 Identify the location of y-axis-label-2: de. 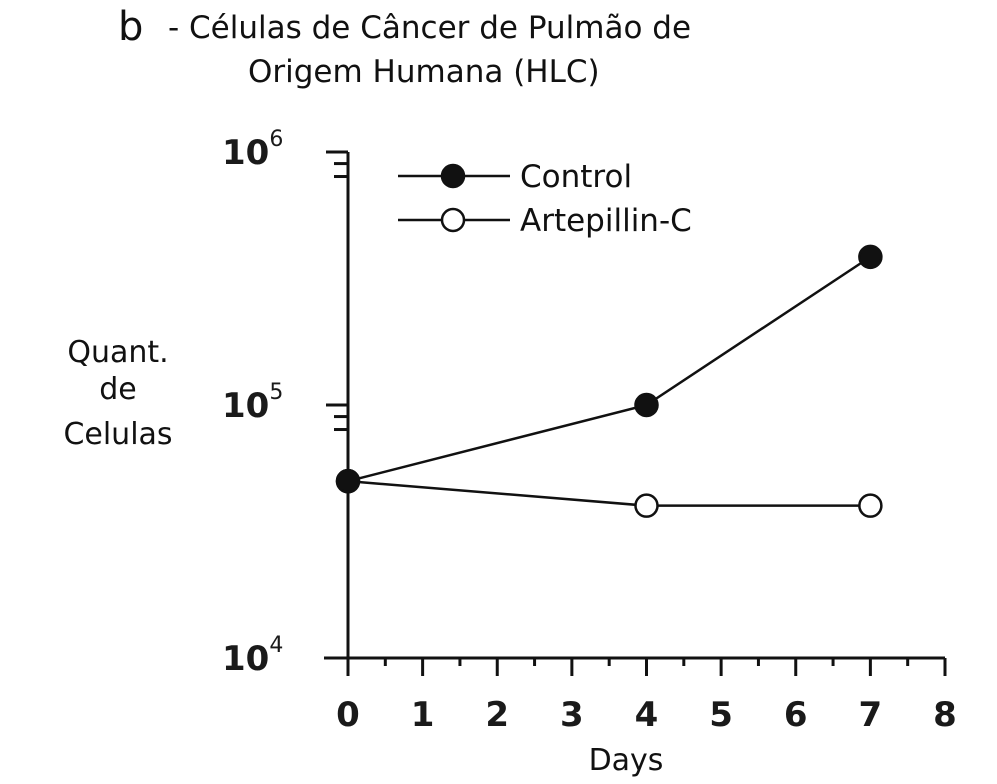
(118, 389).